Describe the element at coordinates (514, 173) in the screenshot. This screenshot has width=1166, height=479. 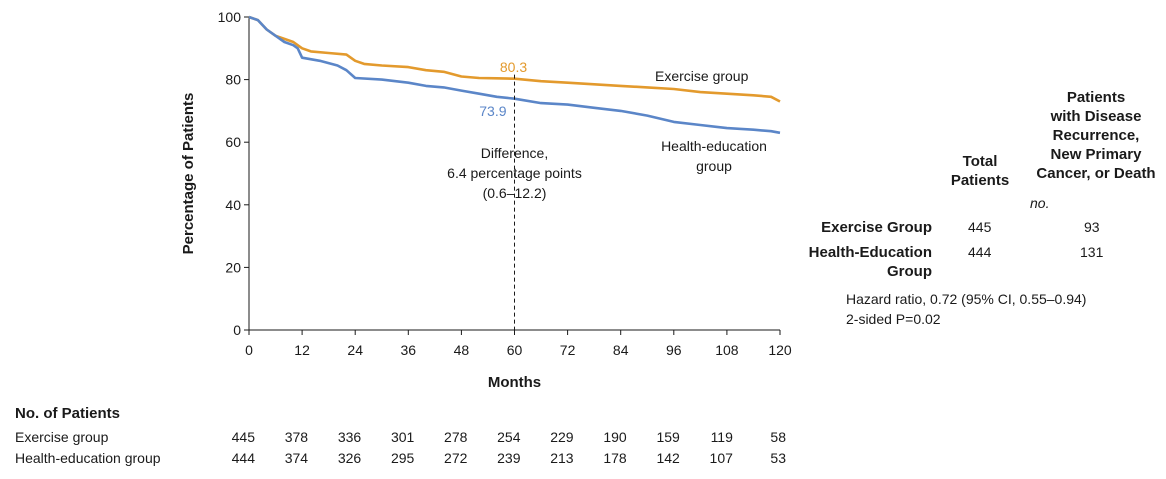
I see `difference-label: 6.4 percentage points` at that location.